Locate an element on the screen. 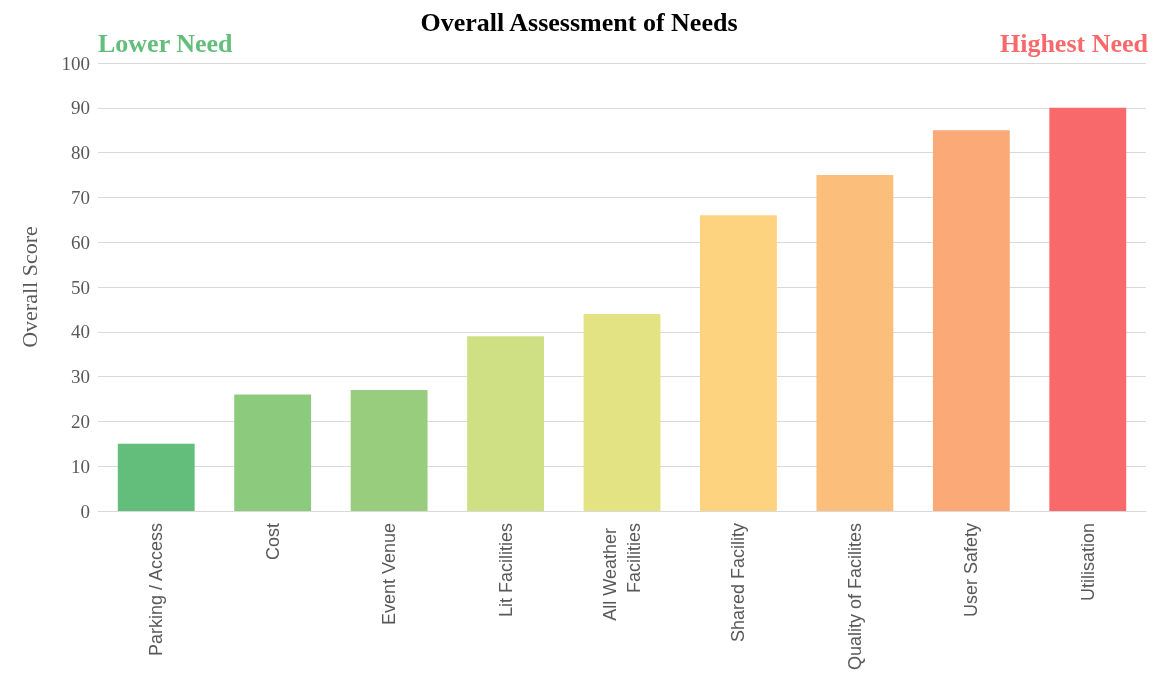  y-tick-label: 60 is located at coordinates (80, 242).